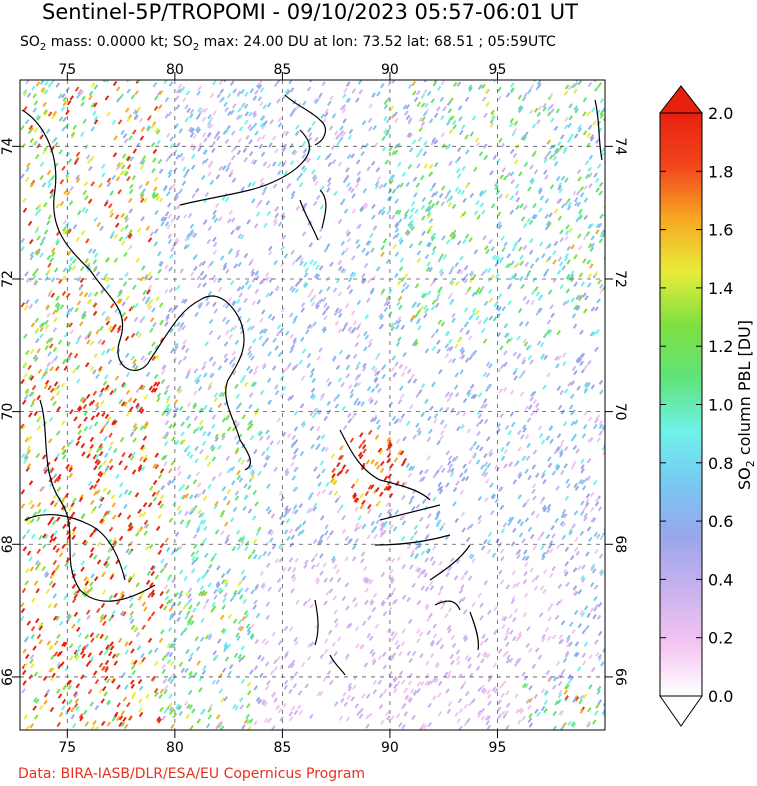 Image resolution: width=757 pixels, height=786 pixels. Describe the element at coordinates (681, 99) in the screenshot. I see `colorbar-extend-max` at that location.